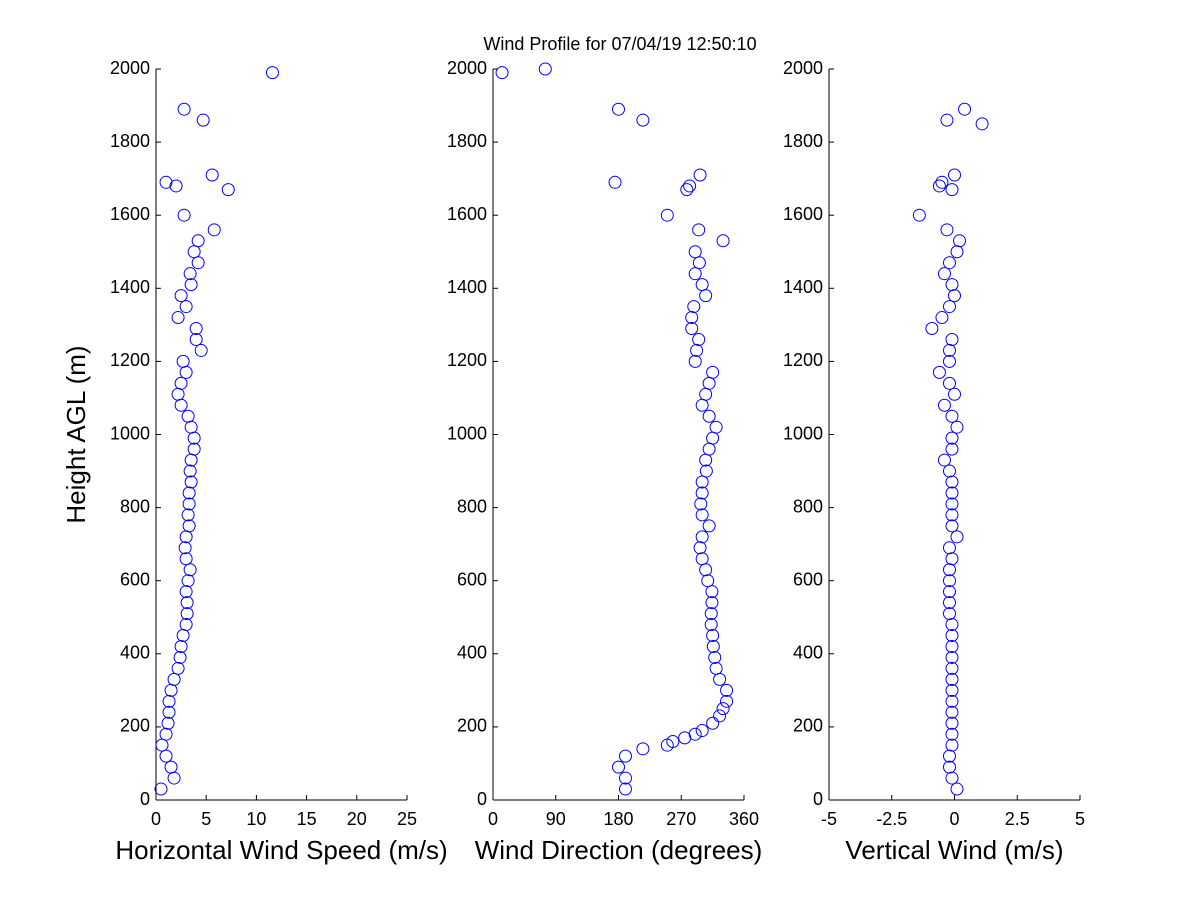 The image size is (1200, 900). I want to click on y-tick-label: 1800, so click(467, 141).